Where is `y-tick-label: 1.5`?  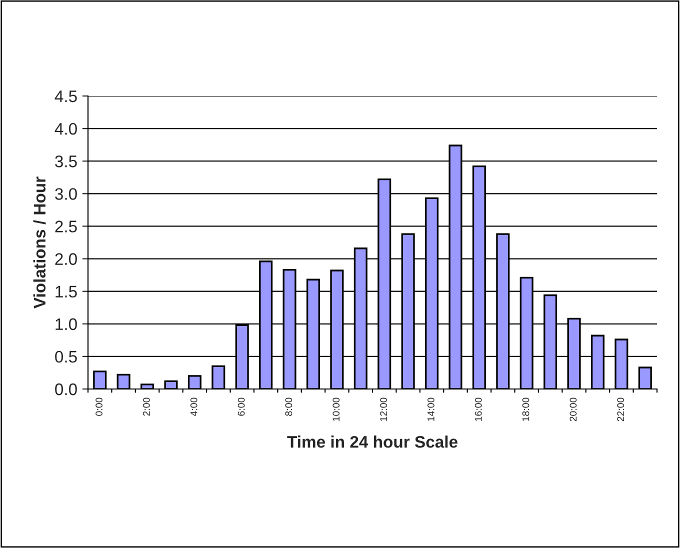
y-tick-label: 1.5 is located at coordinates (66, 292).